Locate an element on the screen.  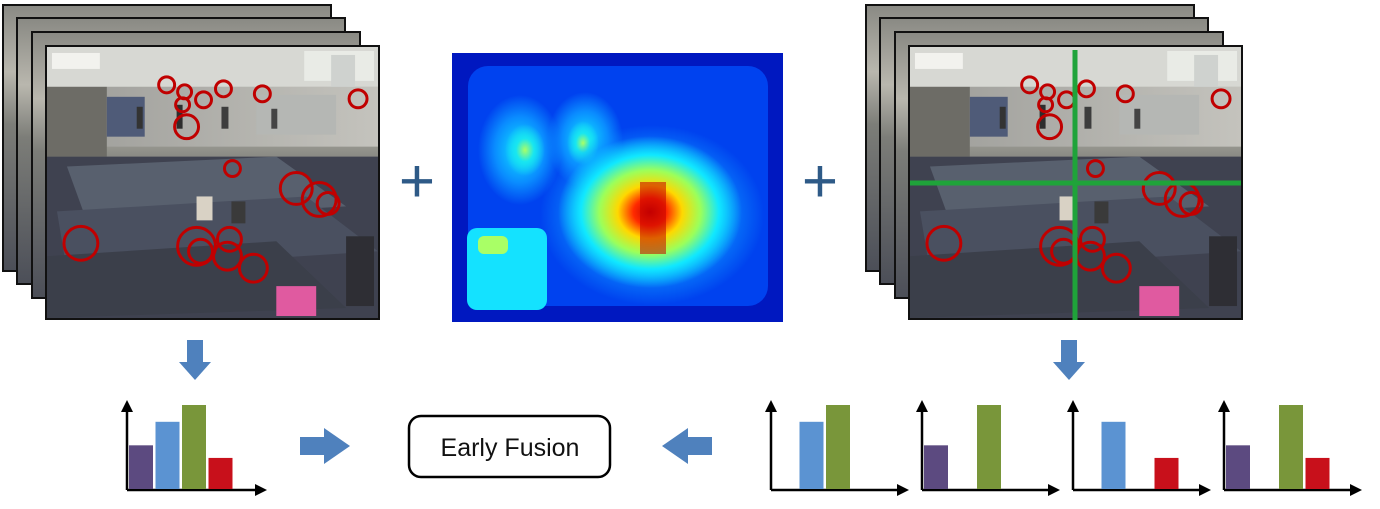
arrow-right-to-fusion is located at coordinates (325, 446).